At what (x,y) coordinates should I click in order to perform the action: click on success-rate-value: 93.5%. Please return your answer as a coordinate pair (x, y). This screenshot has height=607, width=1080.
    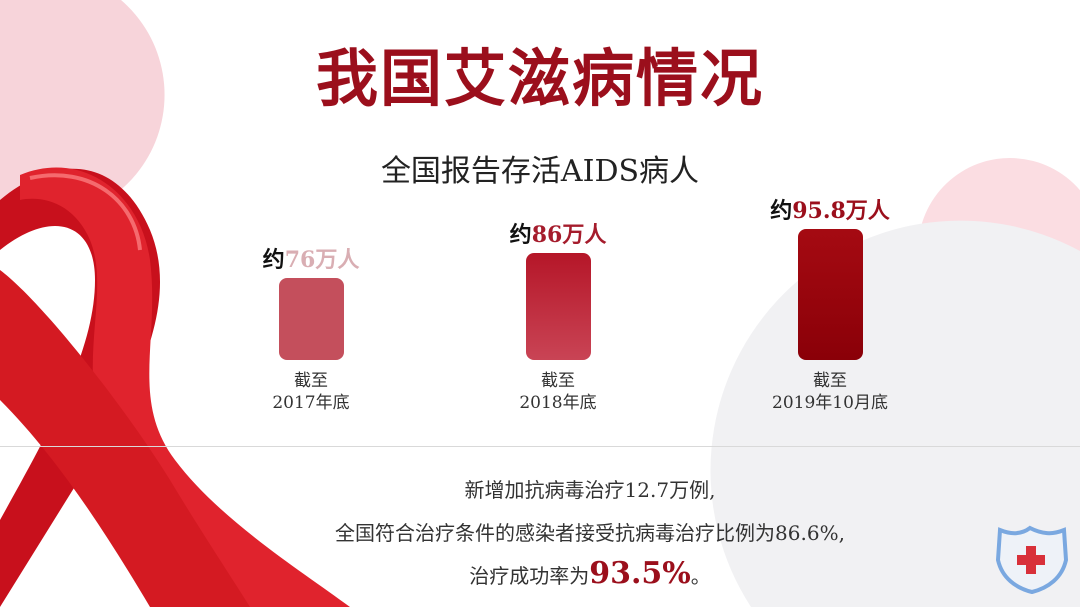
    Looking at the image, I should click on (640, 573).